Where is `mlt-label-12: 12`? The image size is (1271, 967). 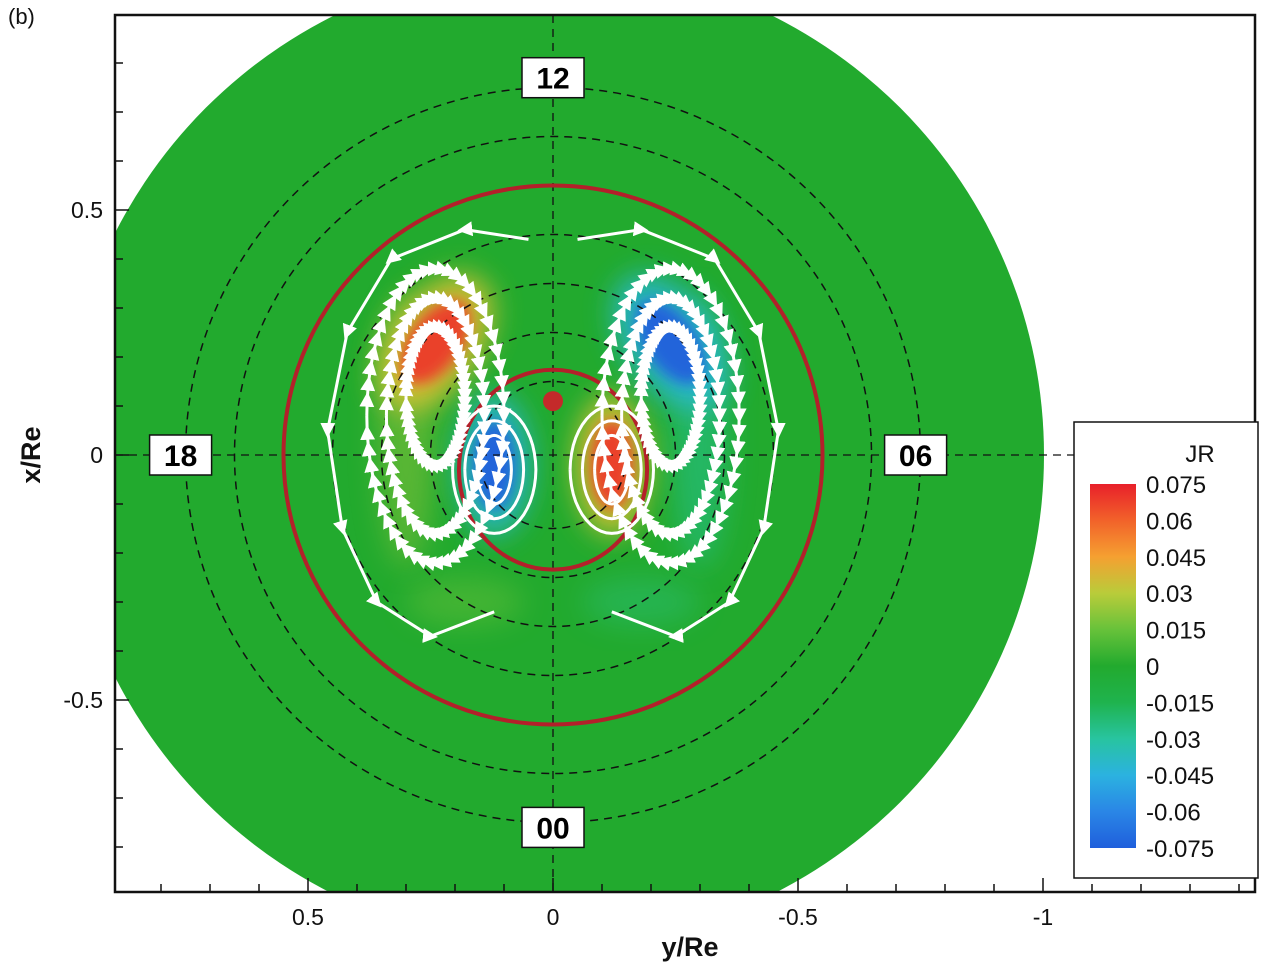 mlt-label-12: 12 is located at coordinates (553, 77).